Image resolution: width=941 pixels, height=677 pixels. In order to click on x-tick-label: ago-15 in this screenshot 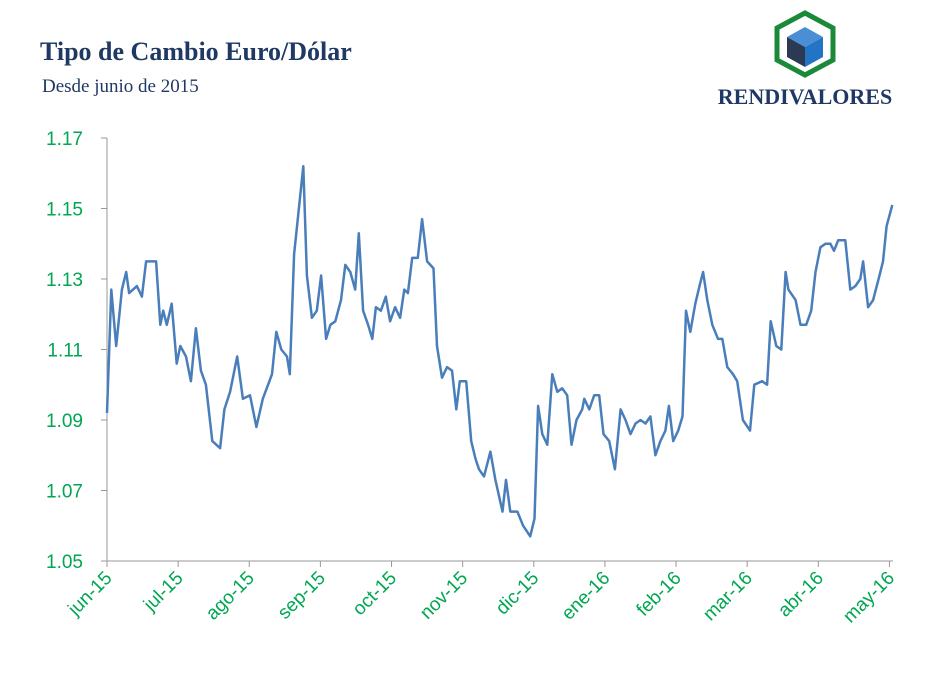, I will do `click(230, 596)`.